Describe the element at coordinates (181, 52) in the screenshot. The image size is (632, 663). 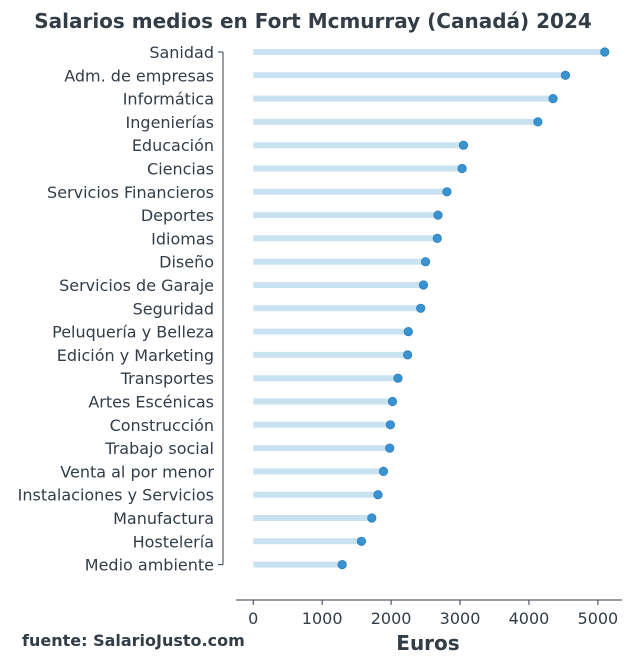
I see `category-label: Sanidad` at that location.